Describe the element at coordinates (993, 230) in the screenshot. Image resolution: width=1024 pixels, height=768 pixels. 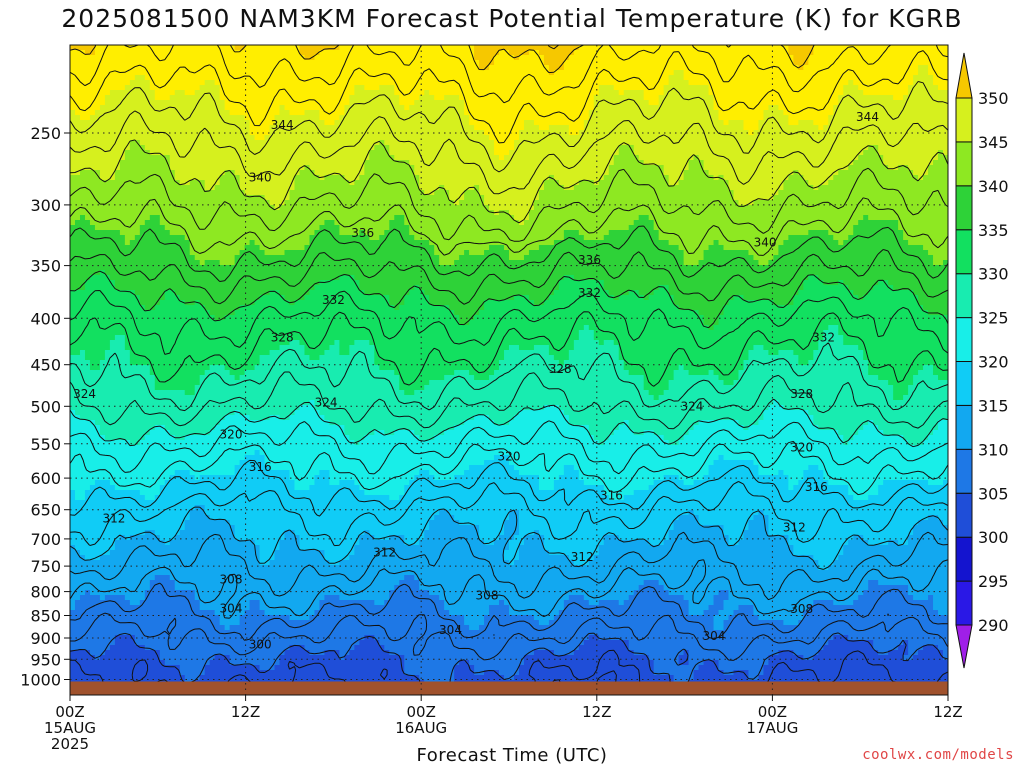
I see `colorbar-tick-label: 335` at that location.